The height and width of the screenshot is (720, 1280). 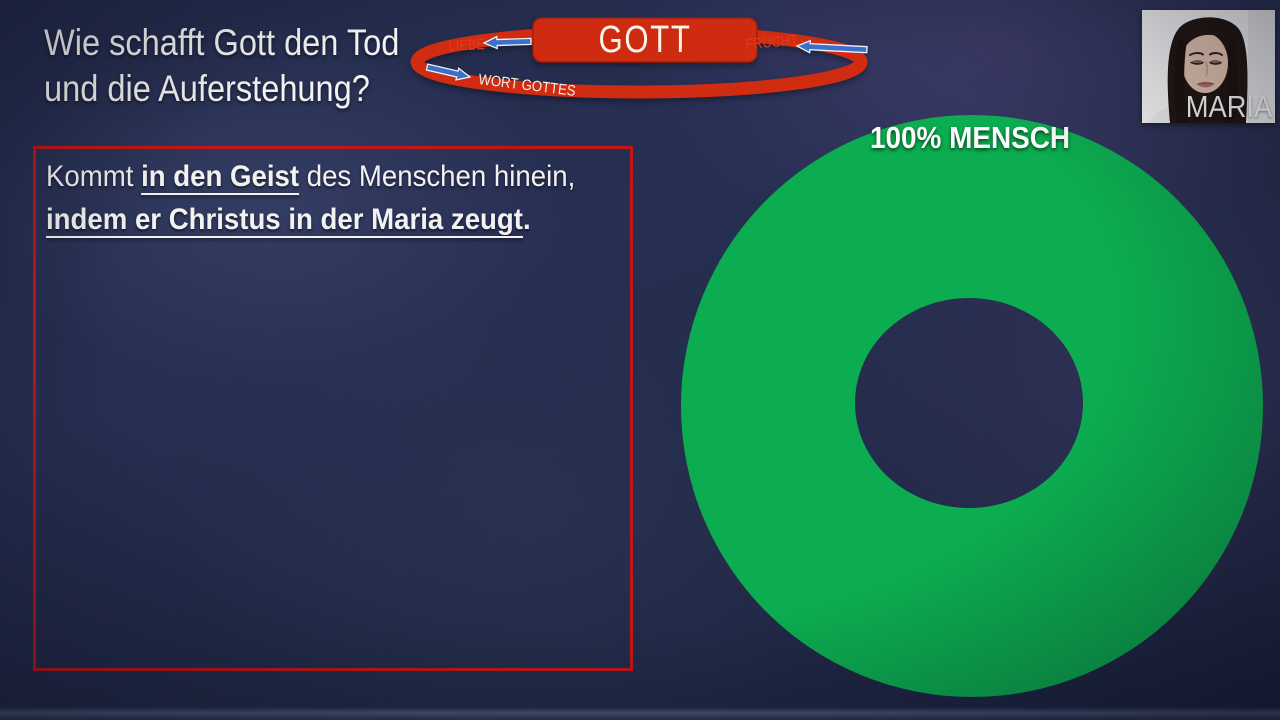 I want to click on wort-gottes-label: WORT GOTTES, so click(x=527, y=84).